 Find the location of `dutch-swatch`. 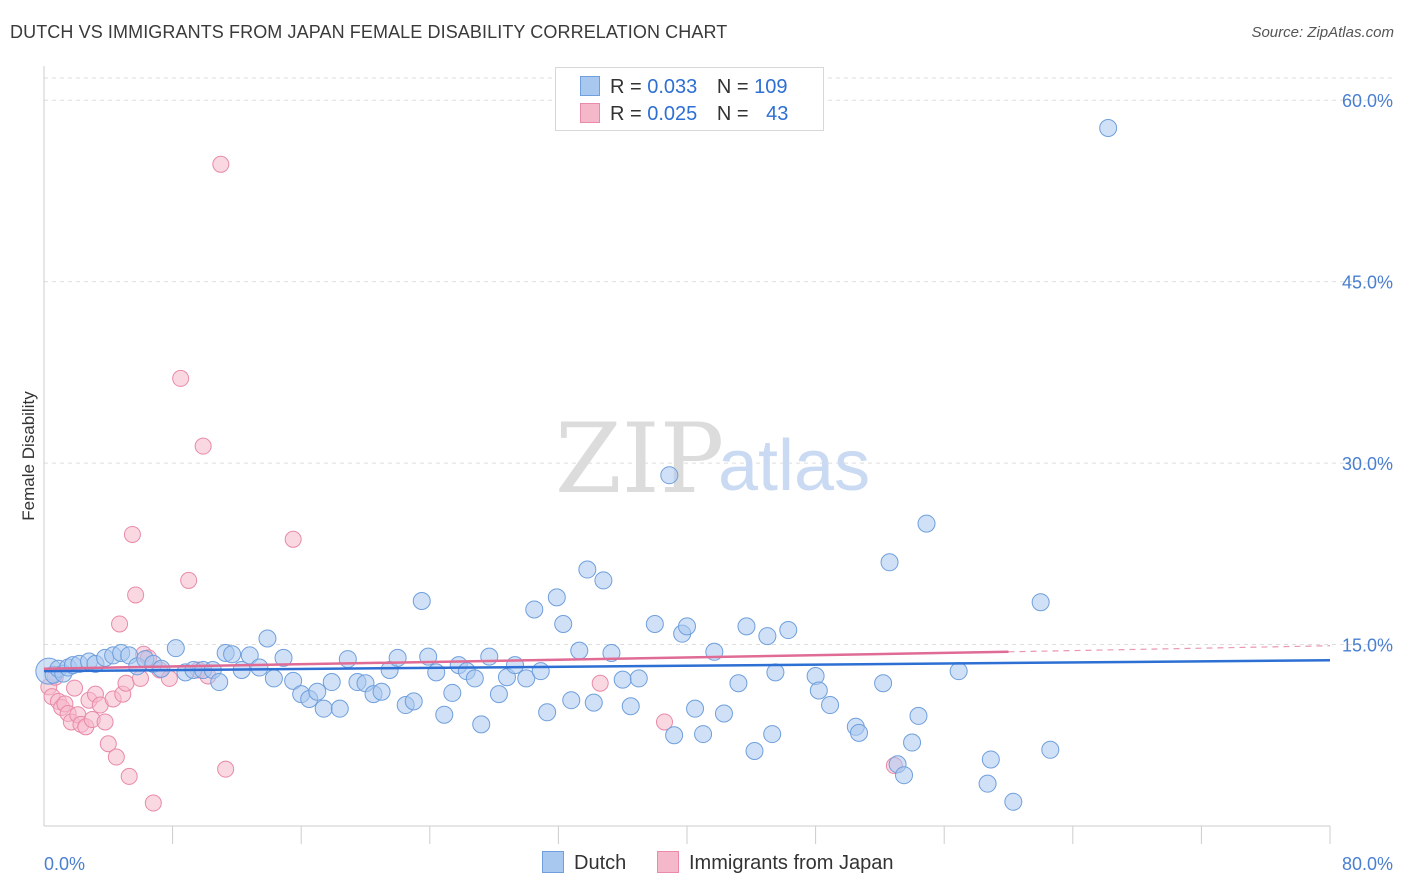

dutch-swatch is located at coordinates (590, 86).